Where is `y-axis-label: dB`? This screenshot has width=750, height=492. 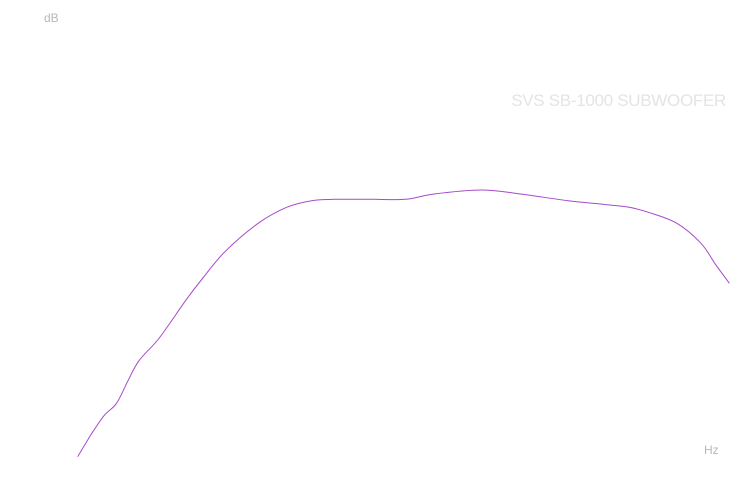
y-axis-label: dB is located at coordinates (51, 18).